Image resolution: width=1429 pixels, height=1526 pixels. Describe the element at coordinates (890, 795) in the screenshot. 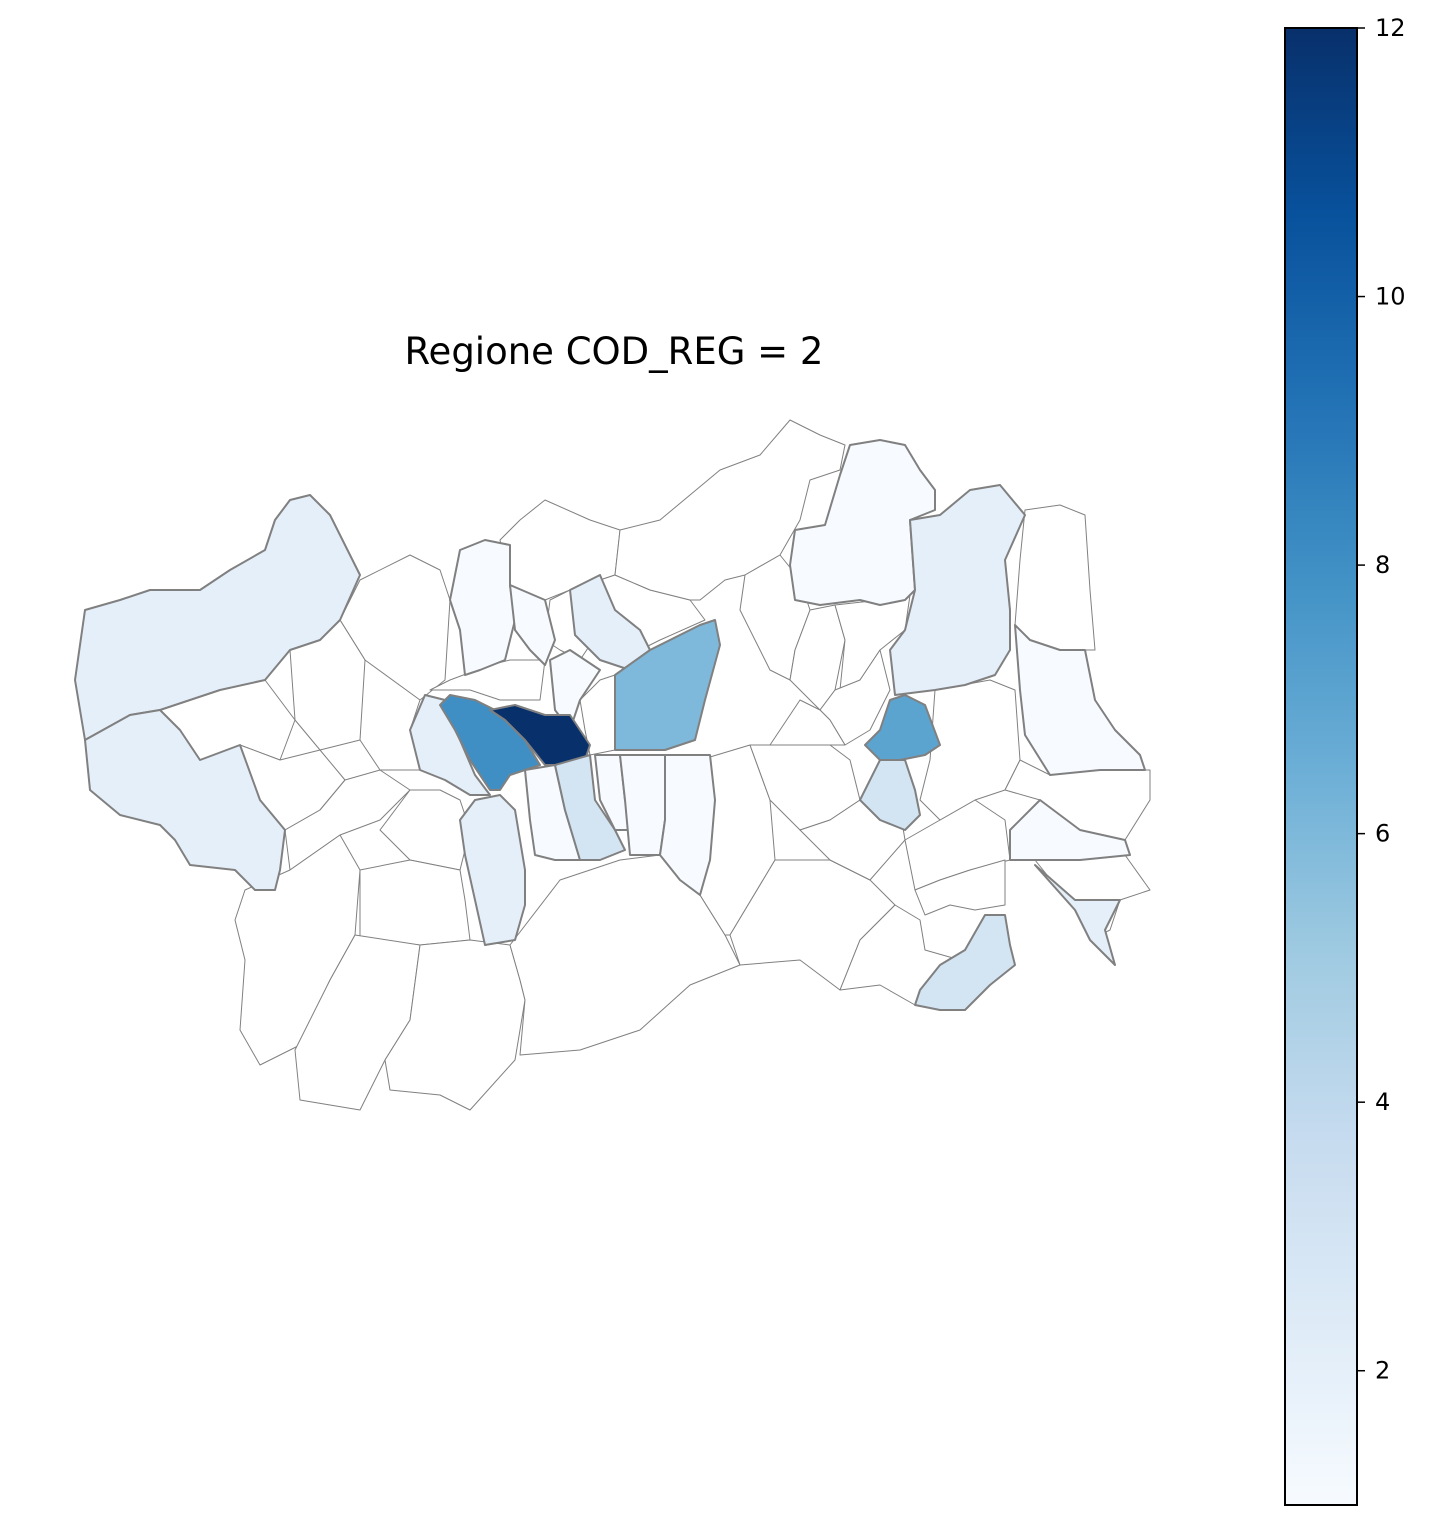

I see `municipality-east-small-below` at that location.